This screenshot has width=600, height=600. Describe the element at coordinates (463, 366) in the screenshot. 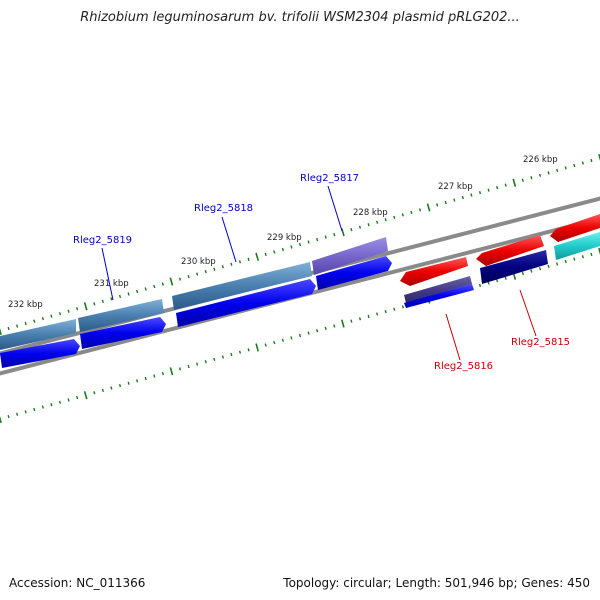

I see `gene-label-5816: Rleg2_5816` at that location.